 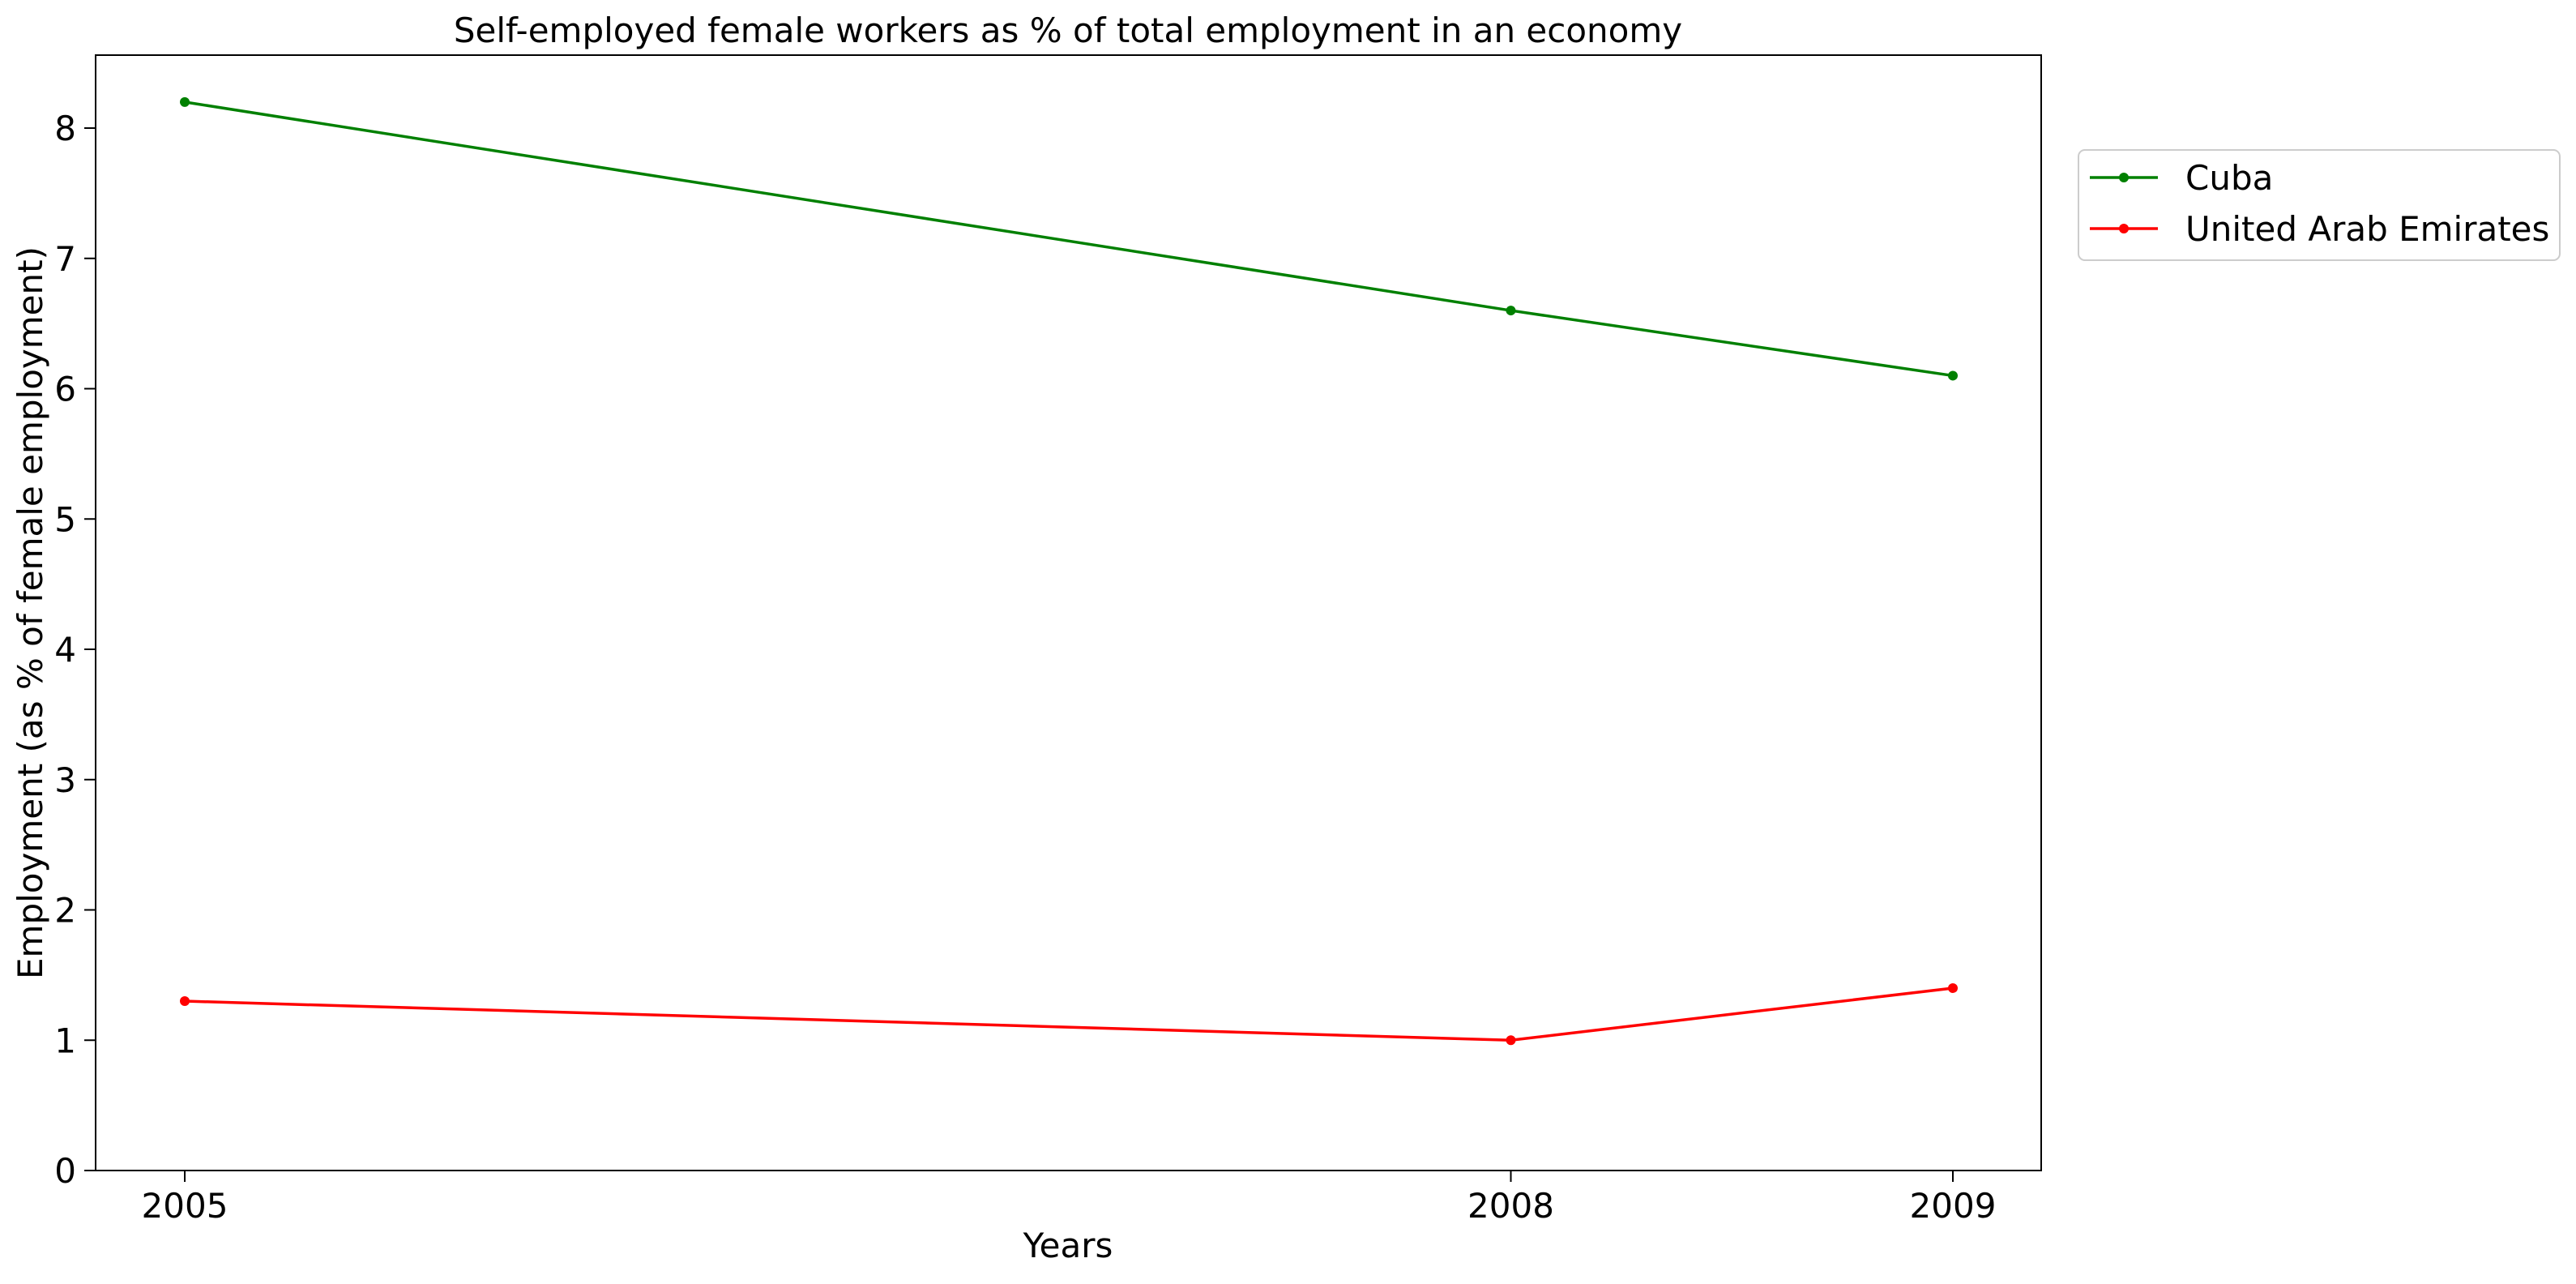 What do you see at coordinates (2229, 178) in the screenshot?
I see `legend-label-cuba: Cuba` at bounding box center [2229, 178].